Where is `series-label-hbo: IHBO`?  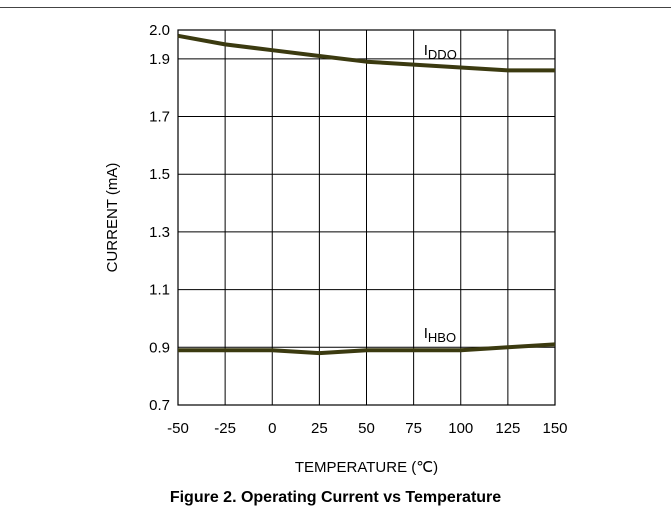
series-label-hbo: IHBO is located at coordinates (440, 335).